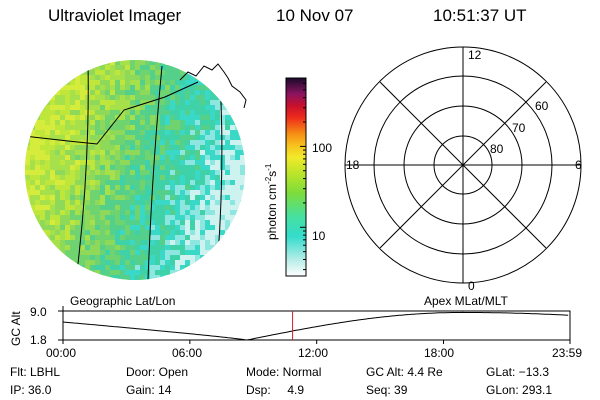 Image resolution: width=600 pixels, height=400 pixels. What do you see at coordinates (275, 390) in the screenshot?
I see `status-dsp: Dsp: 4.9` at bounding box center [275, 390].